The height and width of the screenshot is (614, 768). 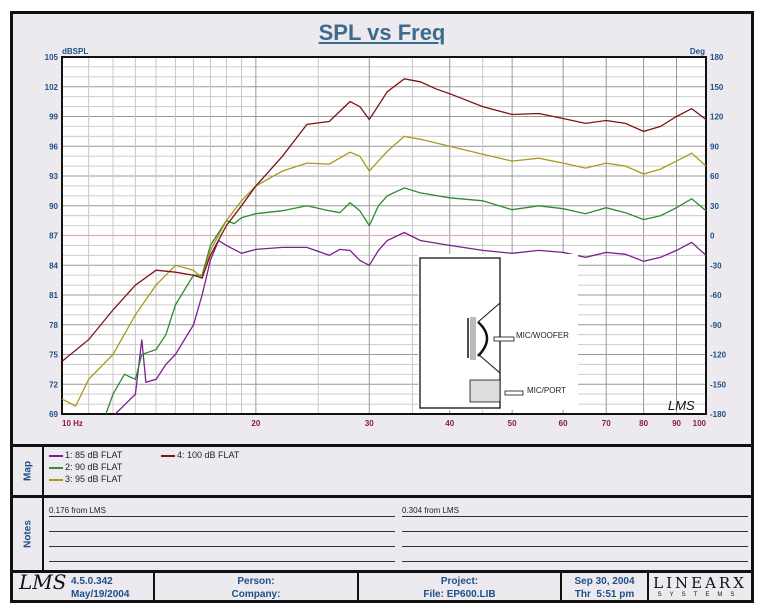 What do you see at coordinates (473, 338) in the screenshot?
I see `woofer-magnet-icon` at bounding box center [473, 338].